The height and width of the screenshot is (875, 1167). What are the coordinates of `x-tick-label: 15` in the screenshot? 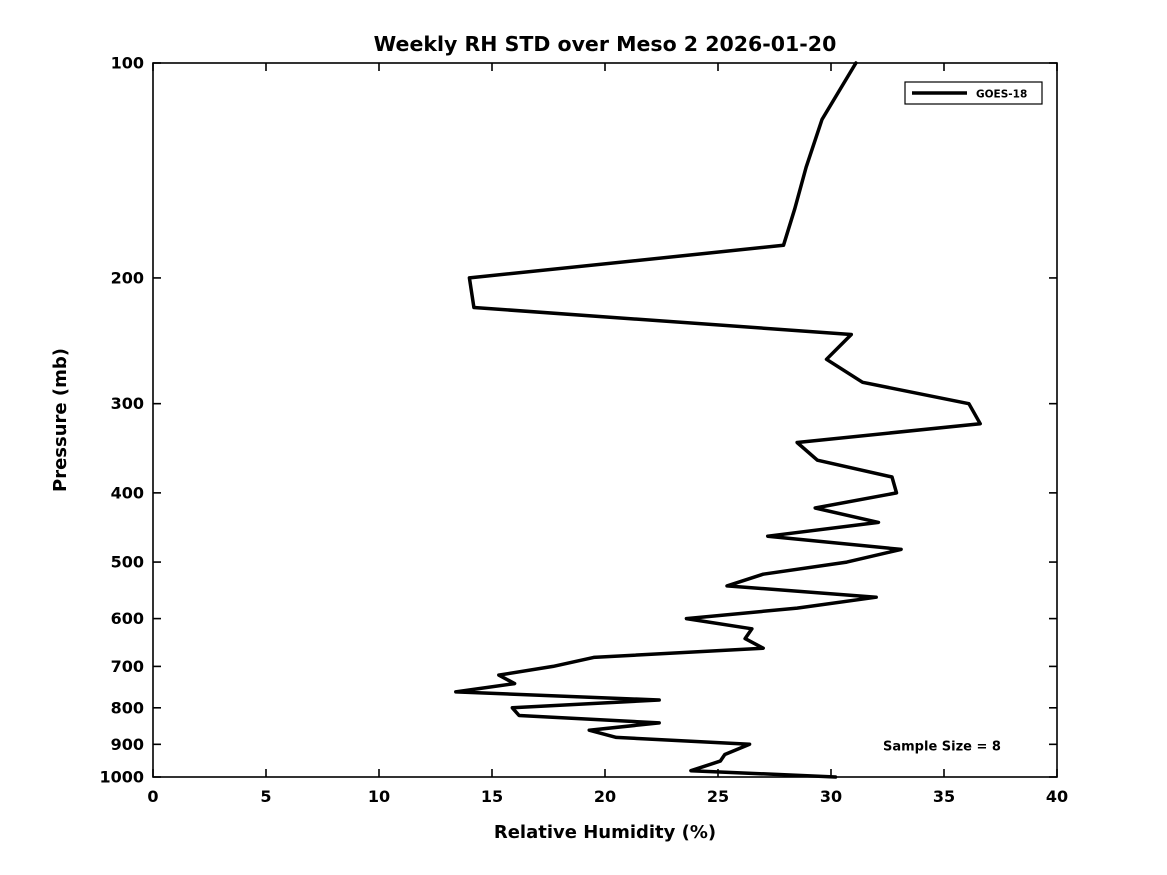 It's located at (492, 796).